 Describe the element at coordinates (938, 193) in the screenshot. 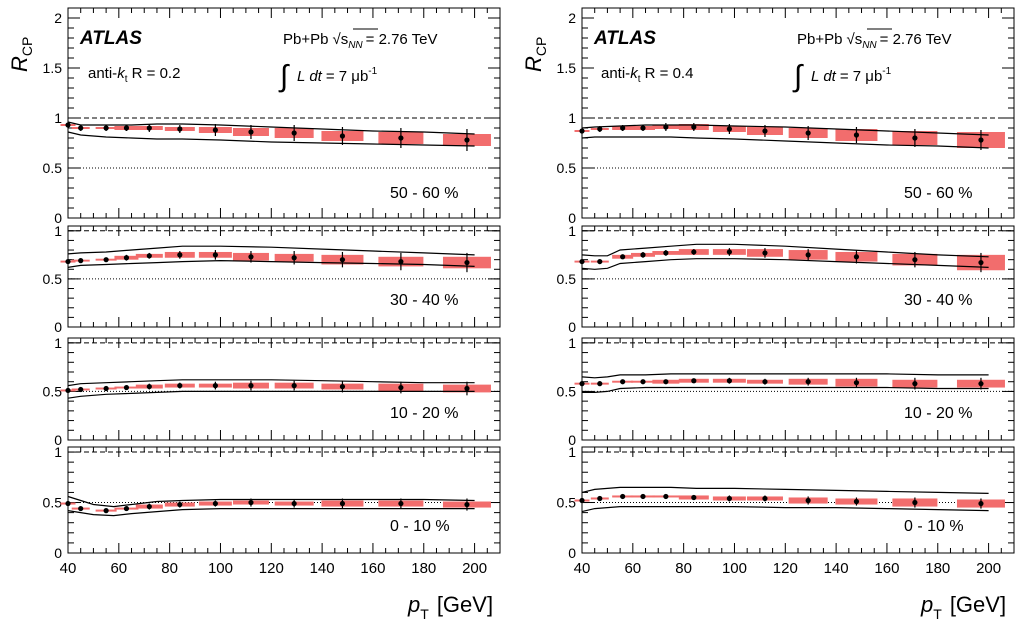

I see `centrality-label: 50 - 60 %` at that location.